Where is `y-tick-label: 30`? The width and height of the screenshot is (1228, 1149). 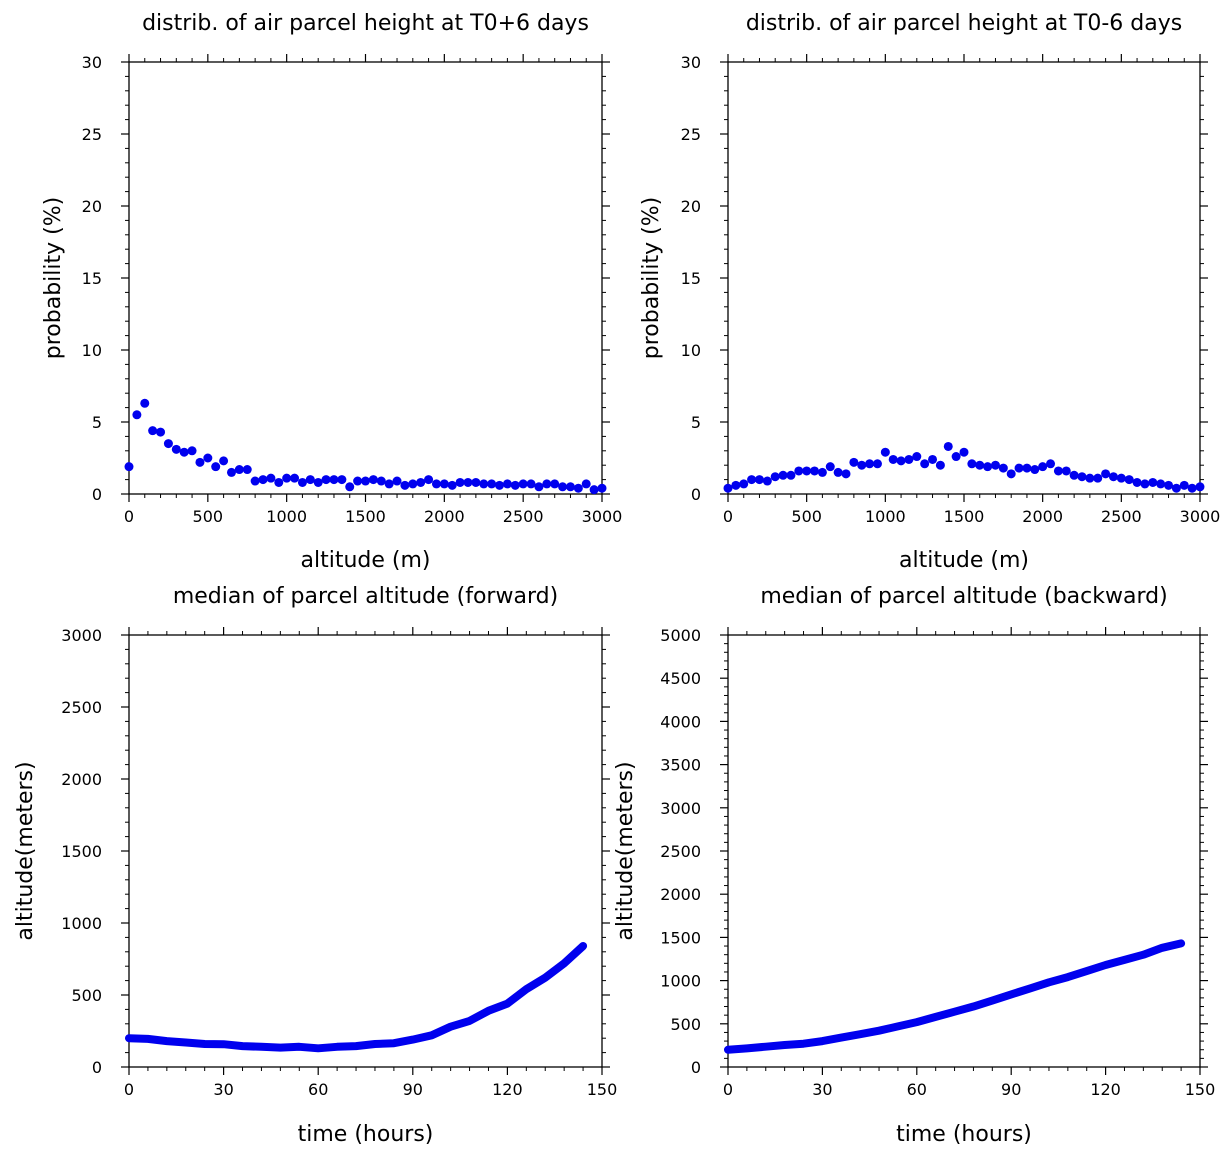
y-tick-label: 30 is located at coordinates (691, 62).